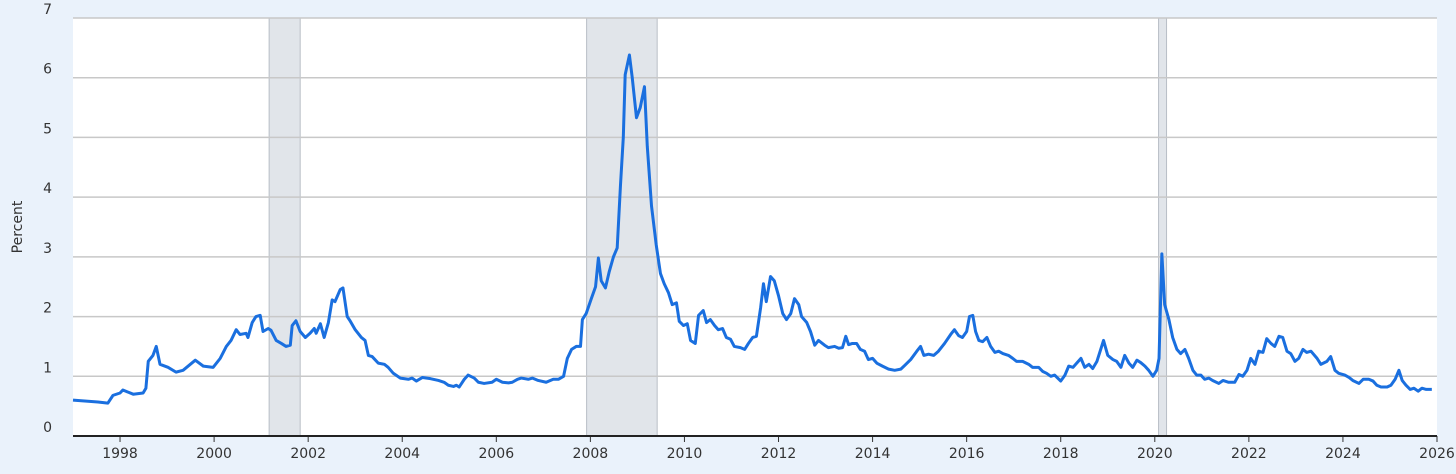 The width and height of the screenshot is (1456, 474). What do you see at coordinates (402, 454) in the screenshot?
I see `x-tick-label: 2004` at bounding box center [402, 454].